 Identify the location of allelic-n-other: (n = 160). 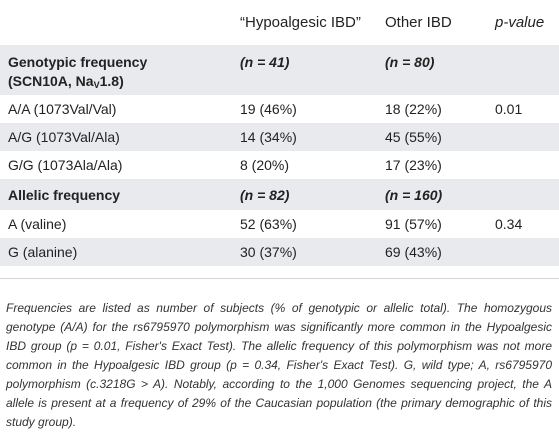
(414, 194).